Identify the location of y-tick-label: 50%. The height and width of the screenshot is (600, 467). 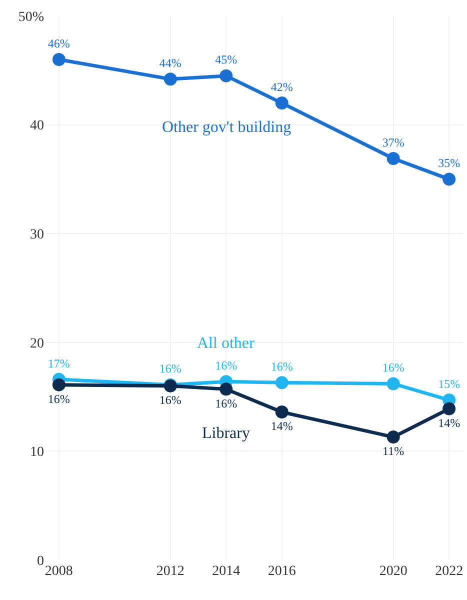
(31, 17).